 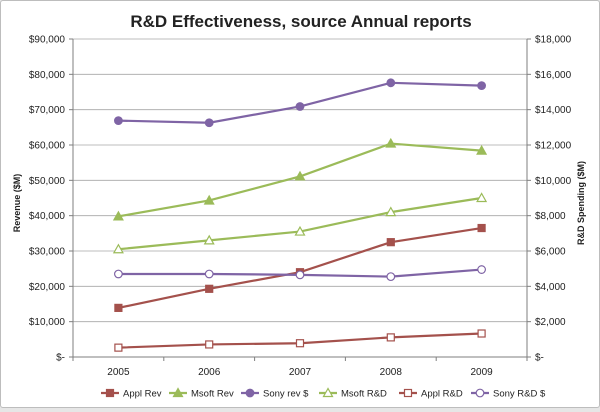 What do you see at coordinates (286, 394) in the screenshot?
I see `legend-label: Sony rev $` at bounding box center [286, 394].